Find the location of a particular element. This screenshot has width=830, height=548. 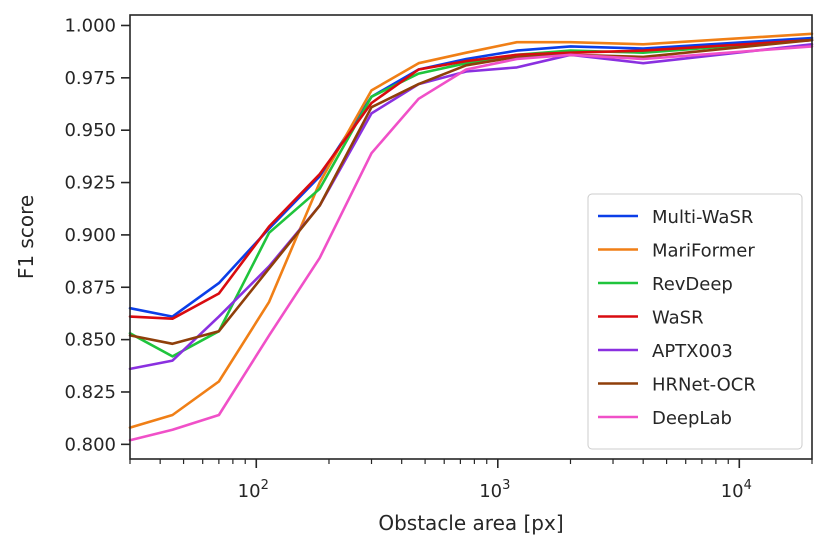

y-tick-label-4: 0.900 is located at coordinates (90, 235).